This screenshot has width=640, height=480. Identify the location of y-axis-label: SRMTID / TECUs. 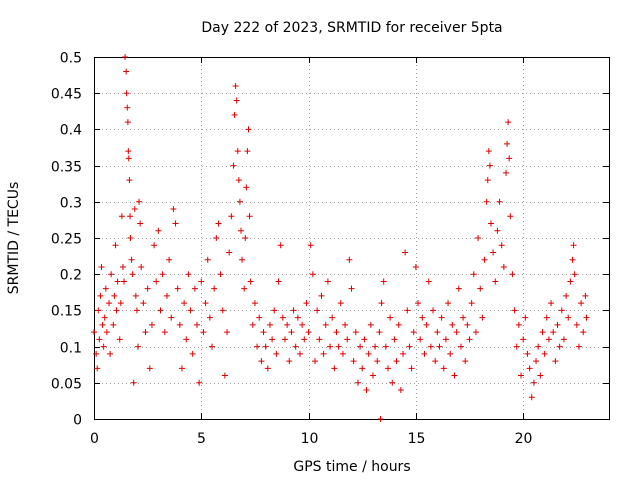
(14, 238).